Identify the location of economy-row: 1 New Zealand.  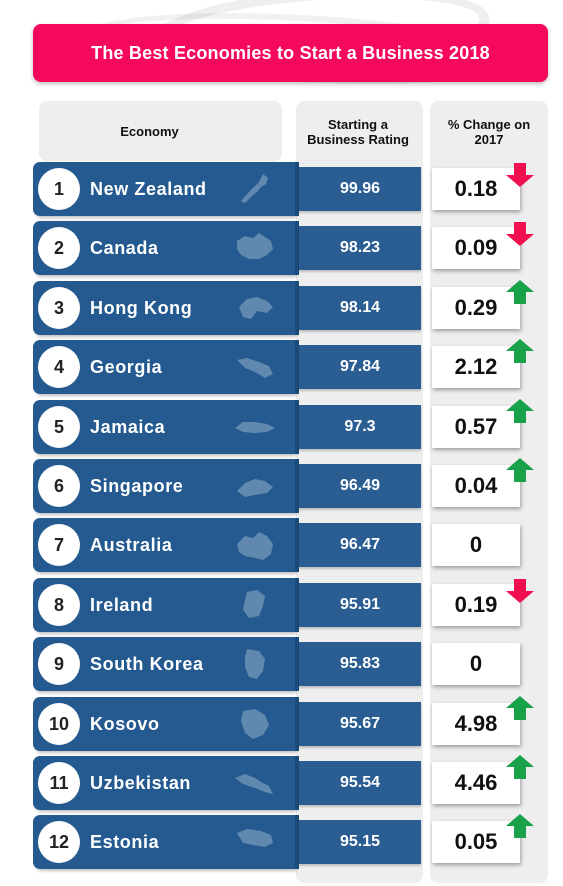
(166, 189).